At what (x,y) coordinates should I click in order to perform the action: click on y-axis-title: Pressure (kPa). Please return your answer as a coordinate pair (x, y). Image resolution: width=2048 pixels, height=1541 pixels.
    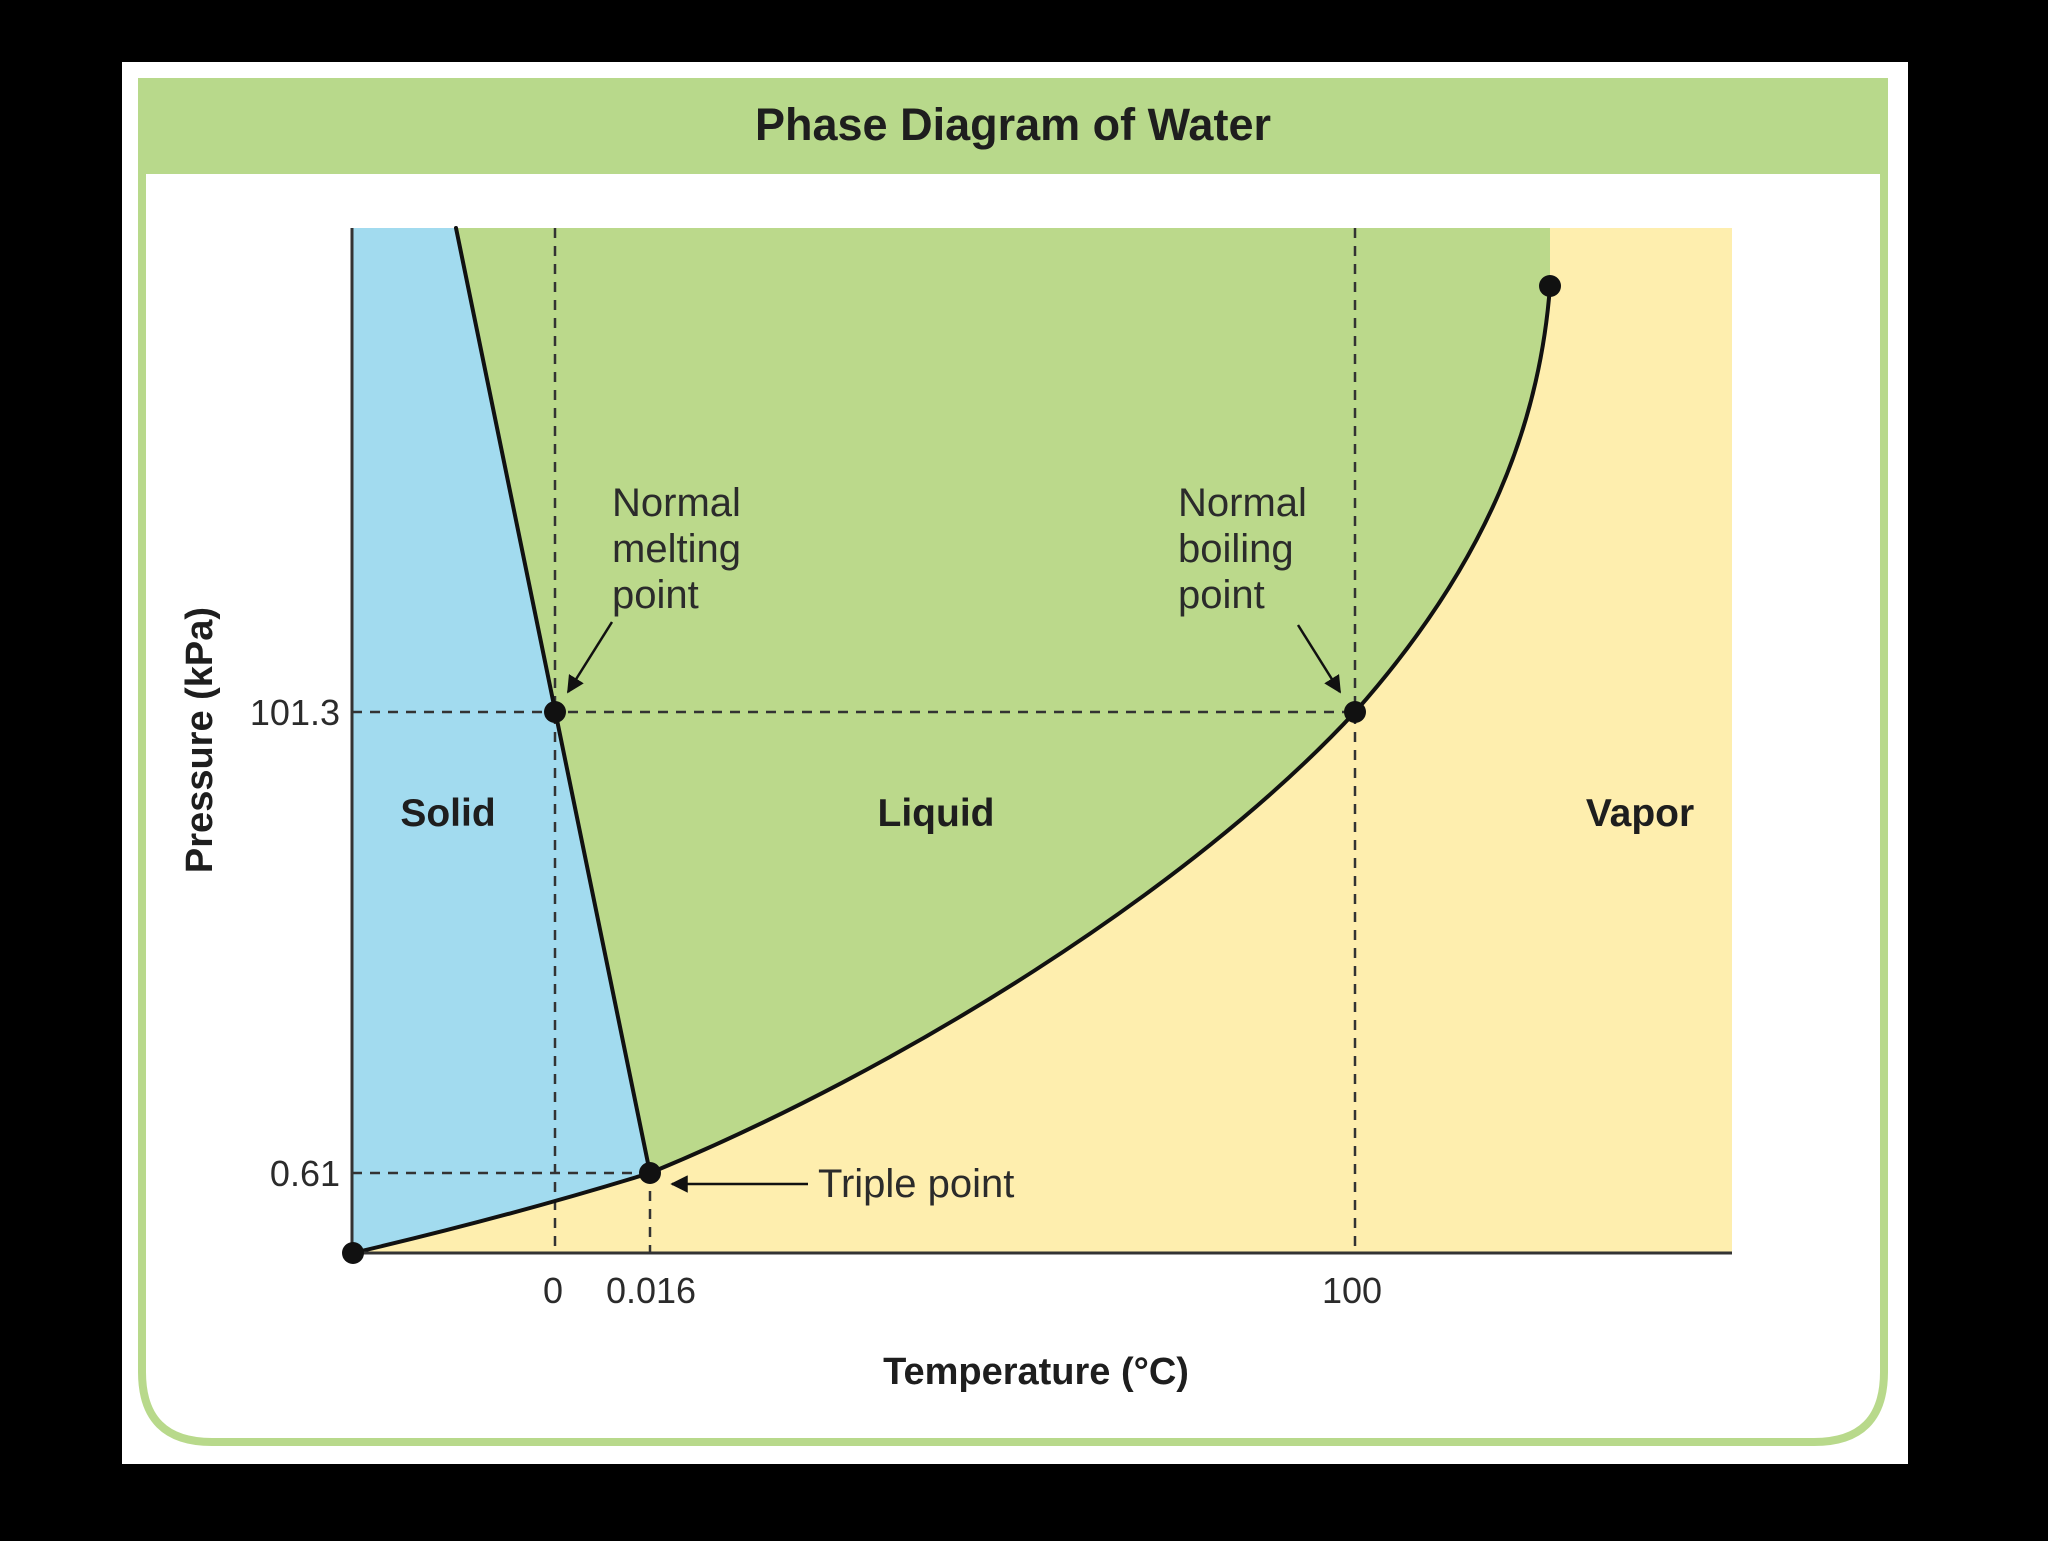
    Looking at the image, I should click on (200, 740).